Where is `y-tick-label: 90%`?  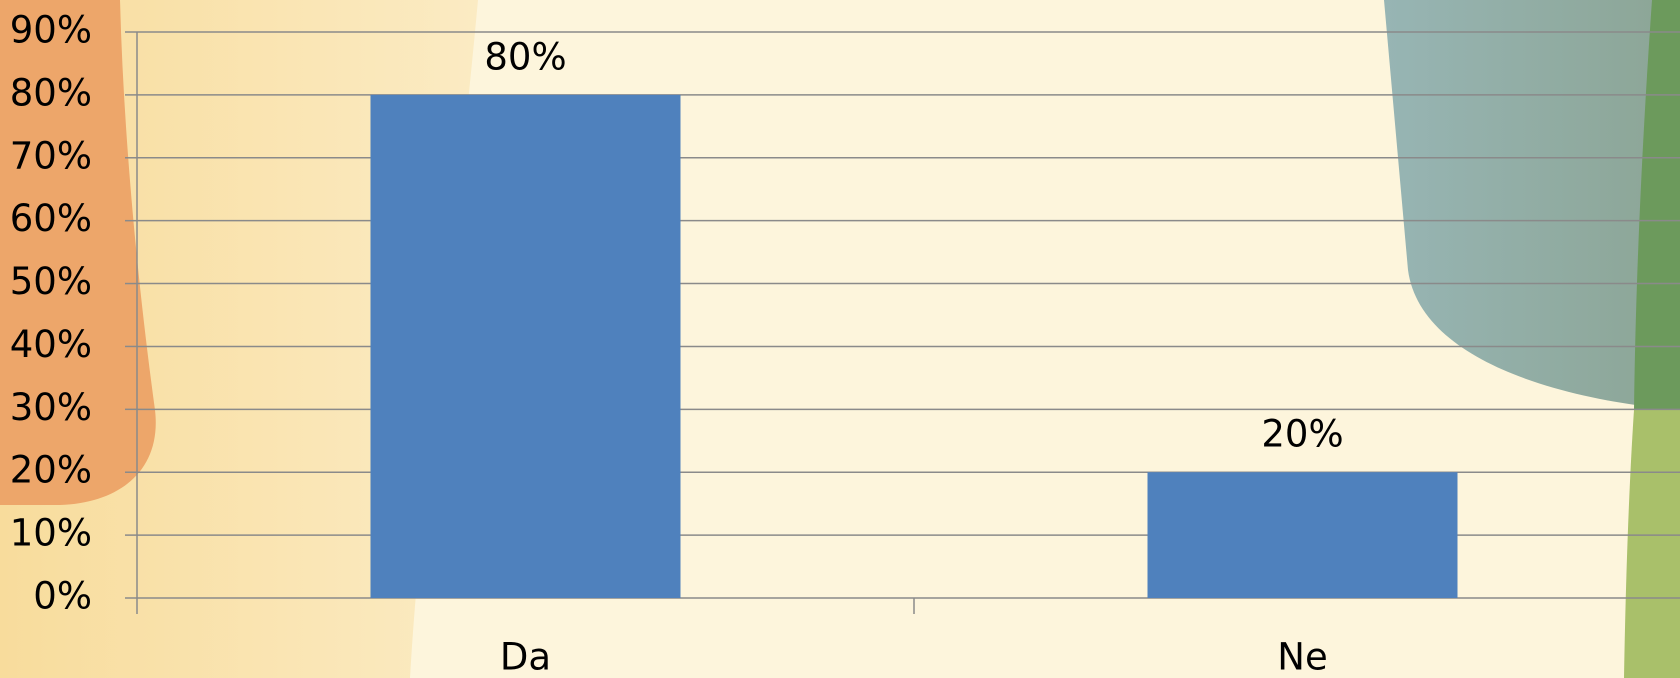 y-tick-label: 90% is located at coordinates (51, 30).